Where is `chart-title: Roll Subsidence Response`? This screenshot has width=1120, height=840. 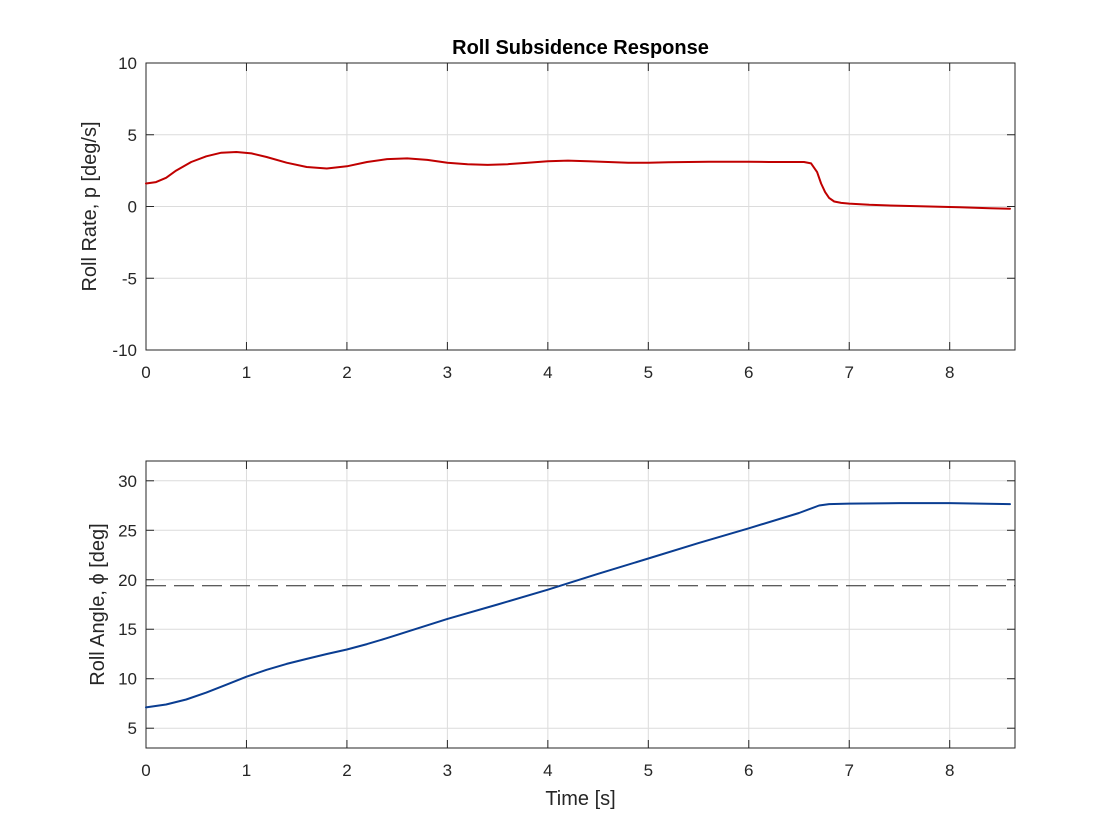
chart-title: Roll Subsidence Response is located at coordinates (580, 48).